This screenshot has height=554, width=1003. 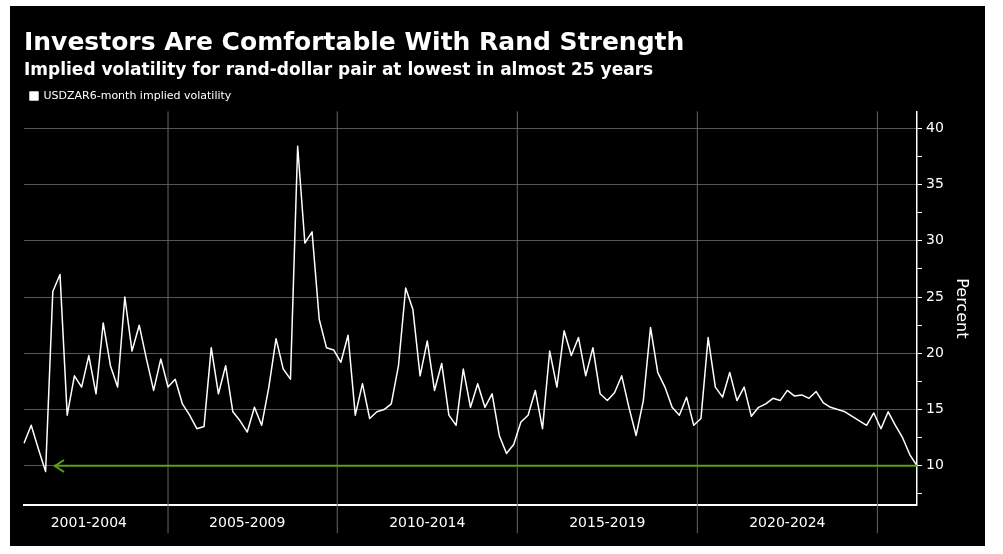 I want to click on x-tick-label: 2015-2019, so click(x=607, y=522).